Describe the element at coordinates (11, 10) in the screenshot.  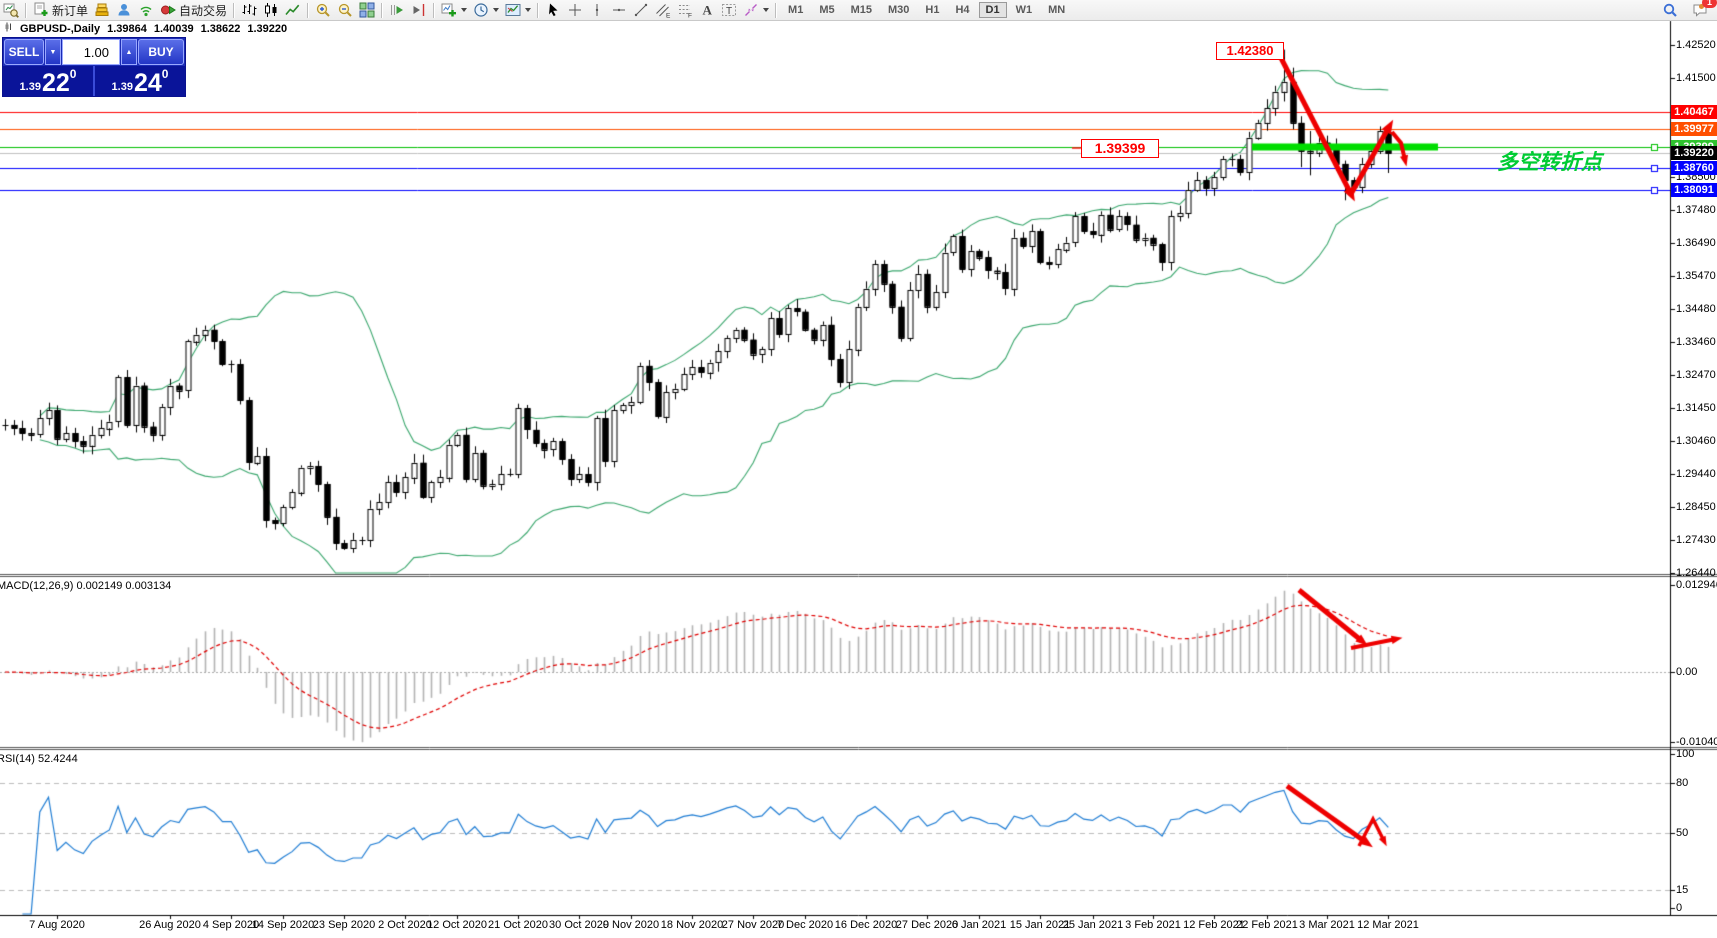
I see `new-chart-magnifier-button` at that location.